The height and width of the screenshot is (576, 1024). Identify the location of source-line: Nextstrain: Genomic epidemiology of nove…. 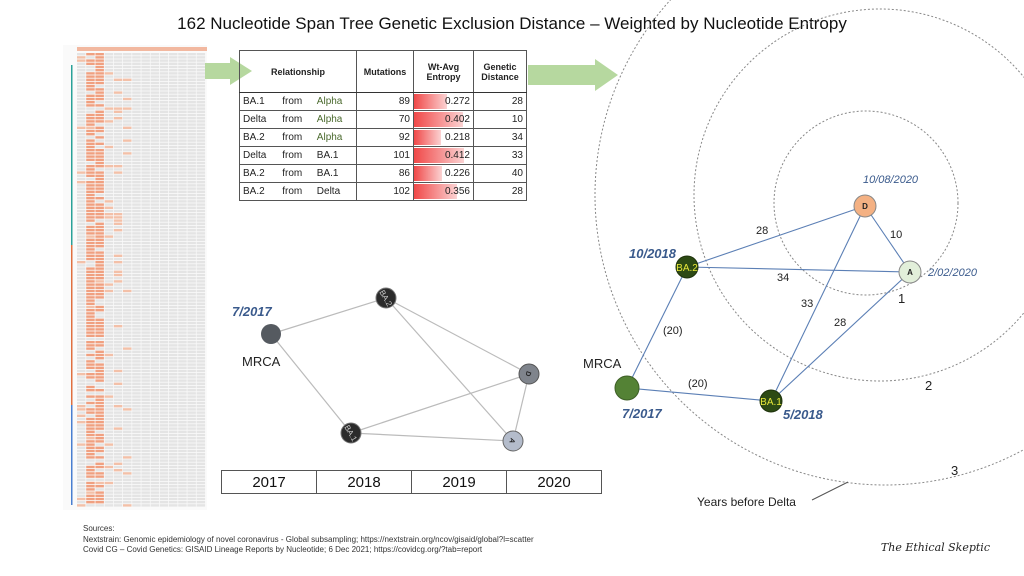
(308, 539).